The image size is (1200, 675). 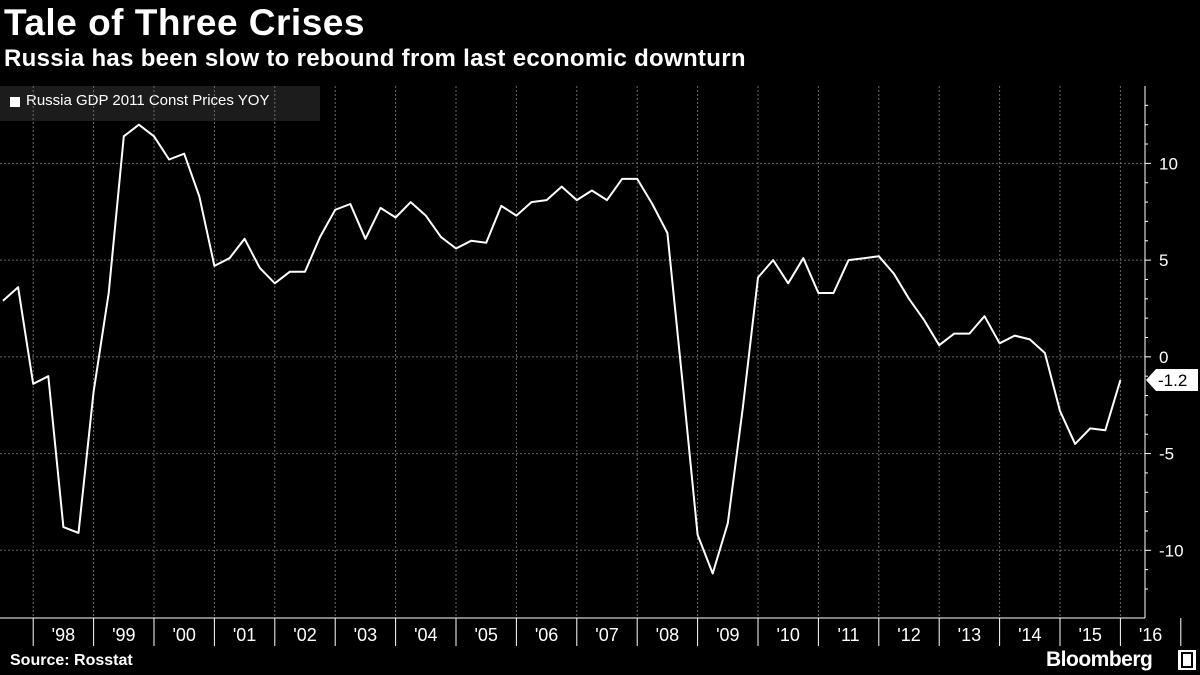 I want to click on x-tick-label: '15, so click(x=1089, y=635).